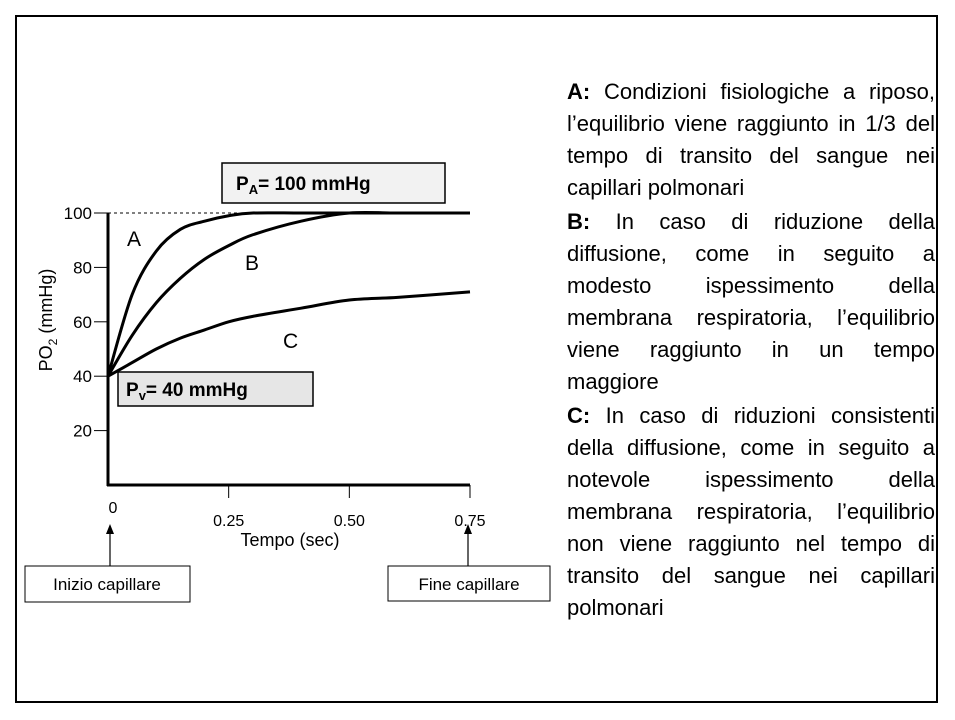 The image size is (955, 720). What do you see at coordinates (134, 239) in the screenshot?
I see `curve-label: A` at bounding box center [134, 239].